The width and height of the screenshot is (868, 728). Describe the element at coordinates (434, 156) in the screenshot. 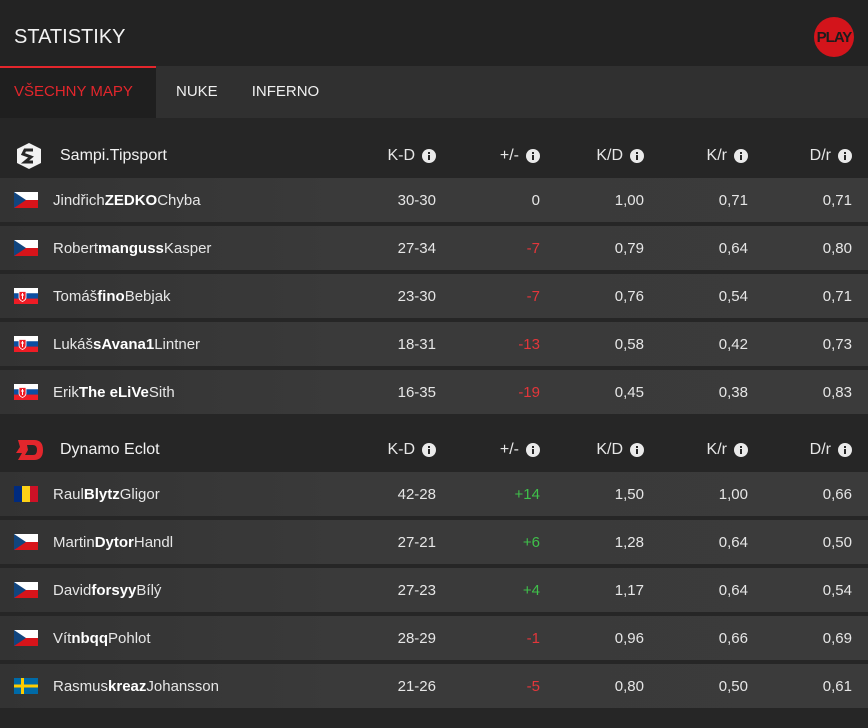

I see `team-header: Sampi.Tipsport K-D +/- K/D K/r D/r` at that location.